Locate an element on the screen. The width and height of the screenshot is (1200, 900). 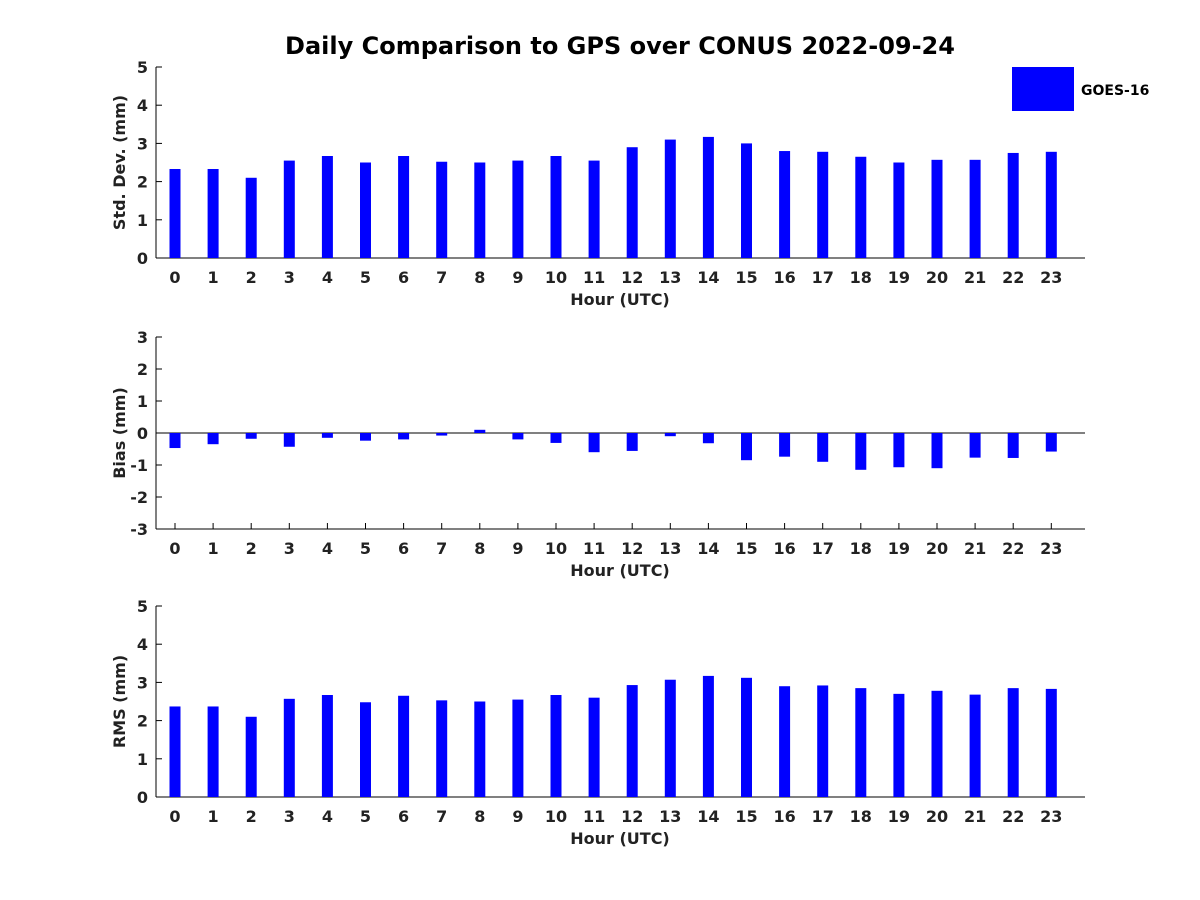
x-tick-label: 13 is located at coordinates (670, 816).